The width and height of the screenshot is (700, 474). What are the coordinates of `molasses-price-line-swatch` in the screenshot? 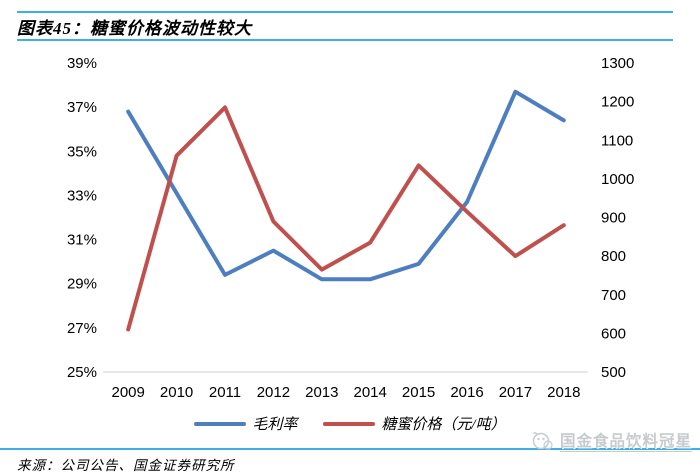 It's located at (349, 423).